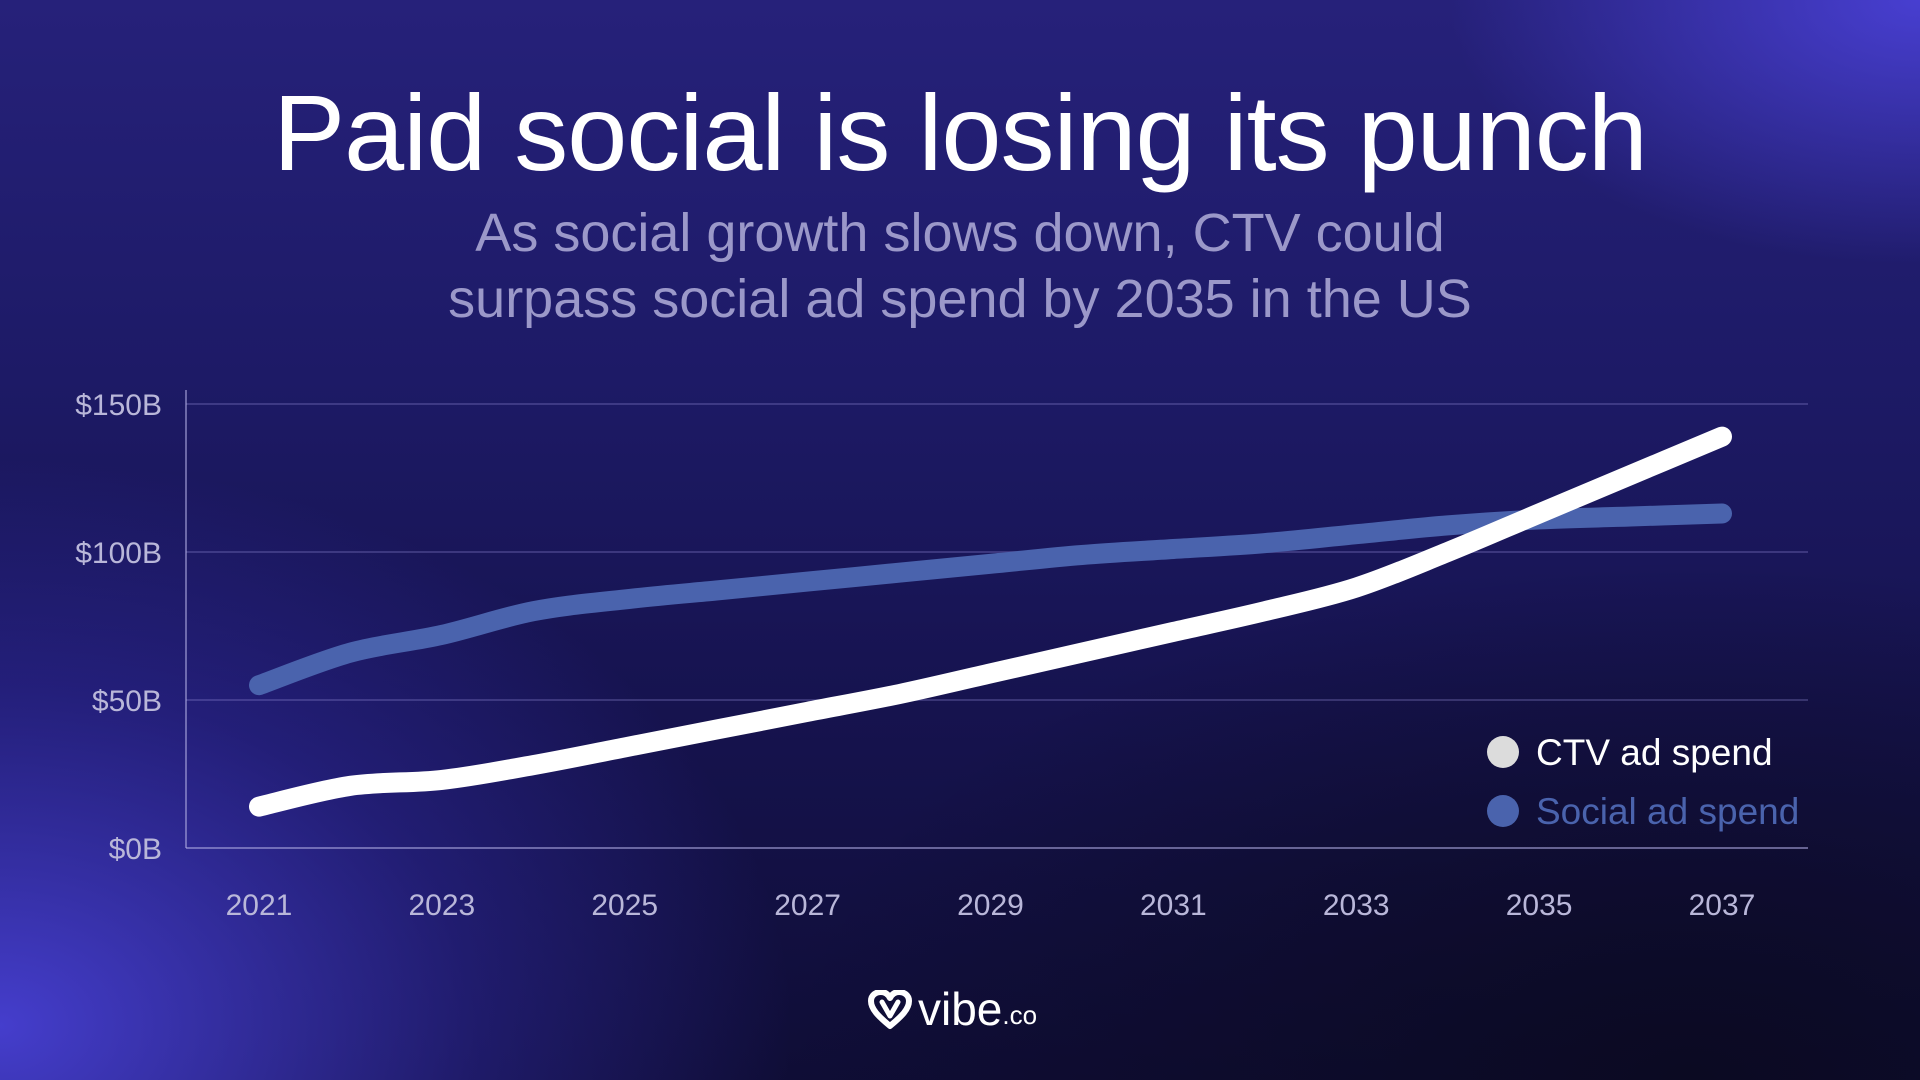 The width and height of the screenshot is (1920, 1080). Describe the element at coordinates (807, 905) in the screenshot. I see `x-tick-label: 2027` at that location.